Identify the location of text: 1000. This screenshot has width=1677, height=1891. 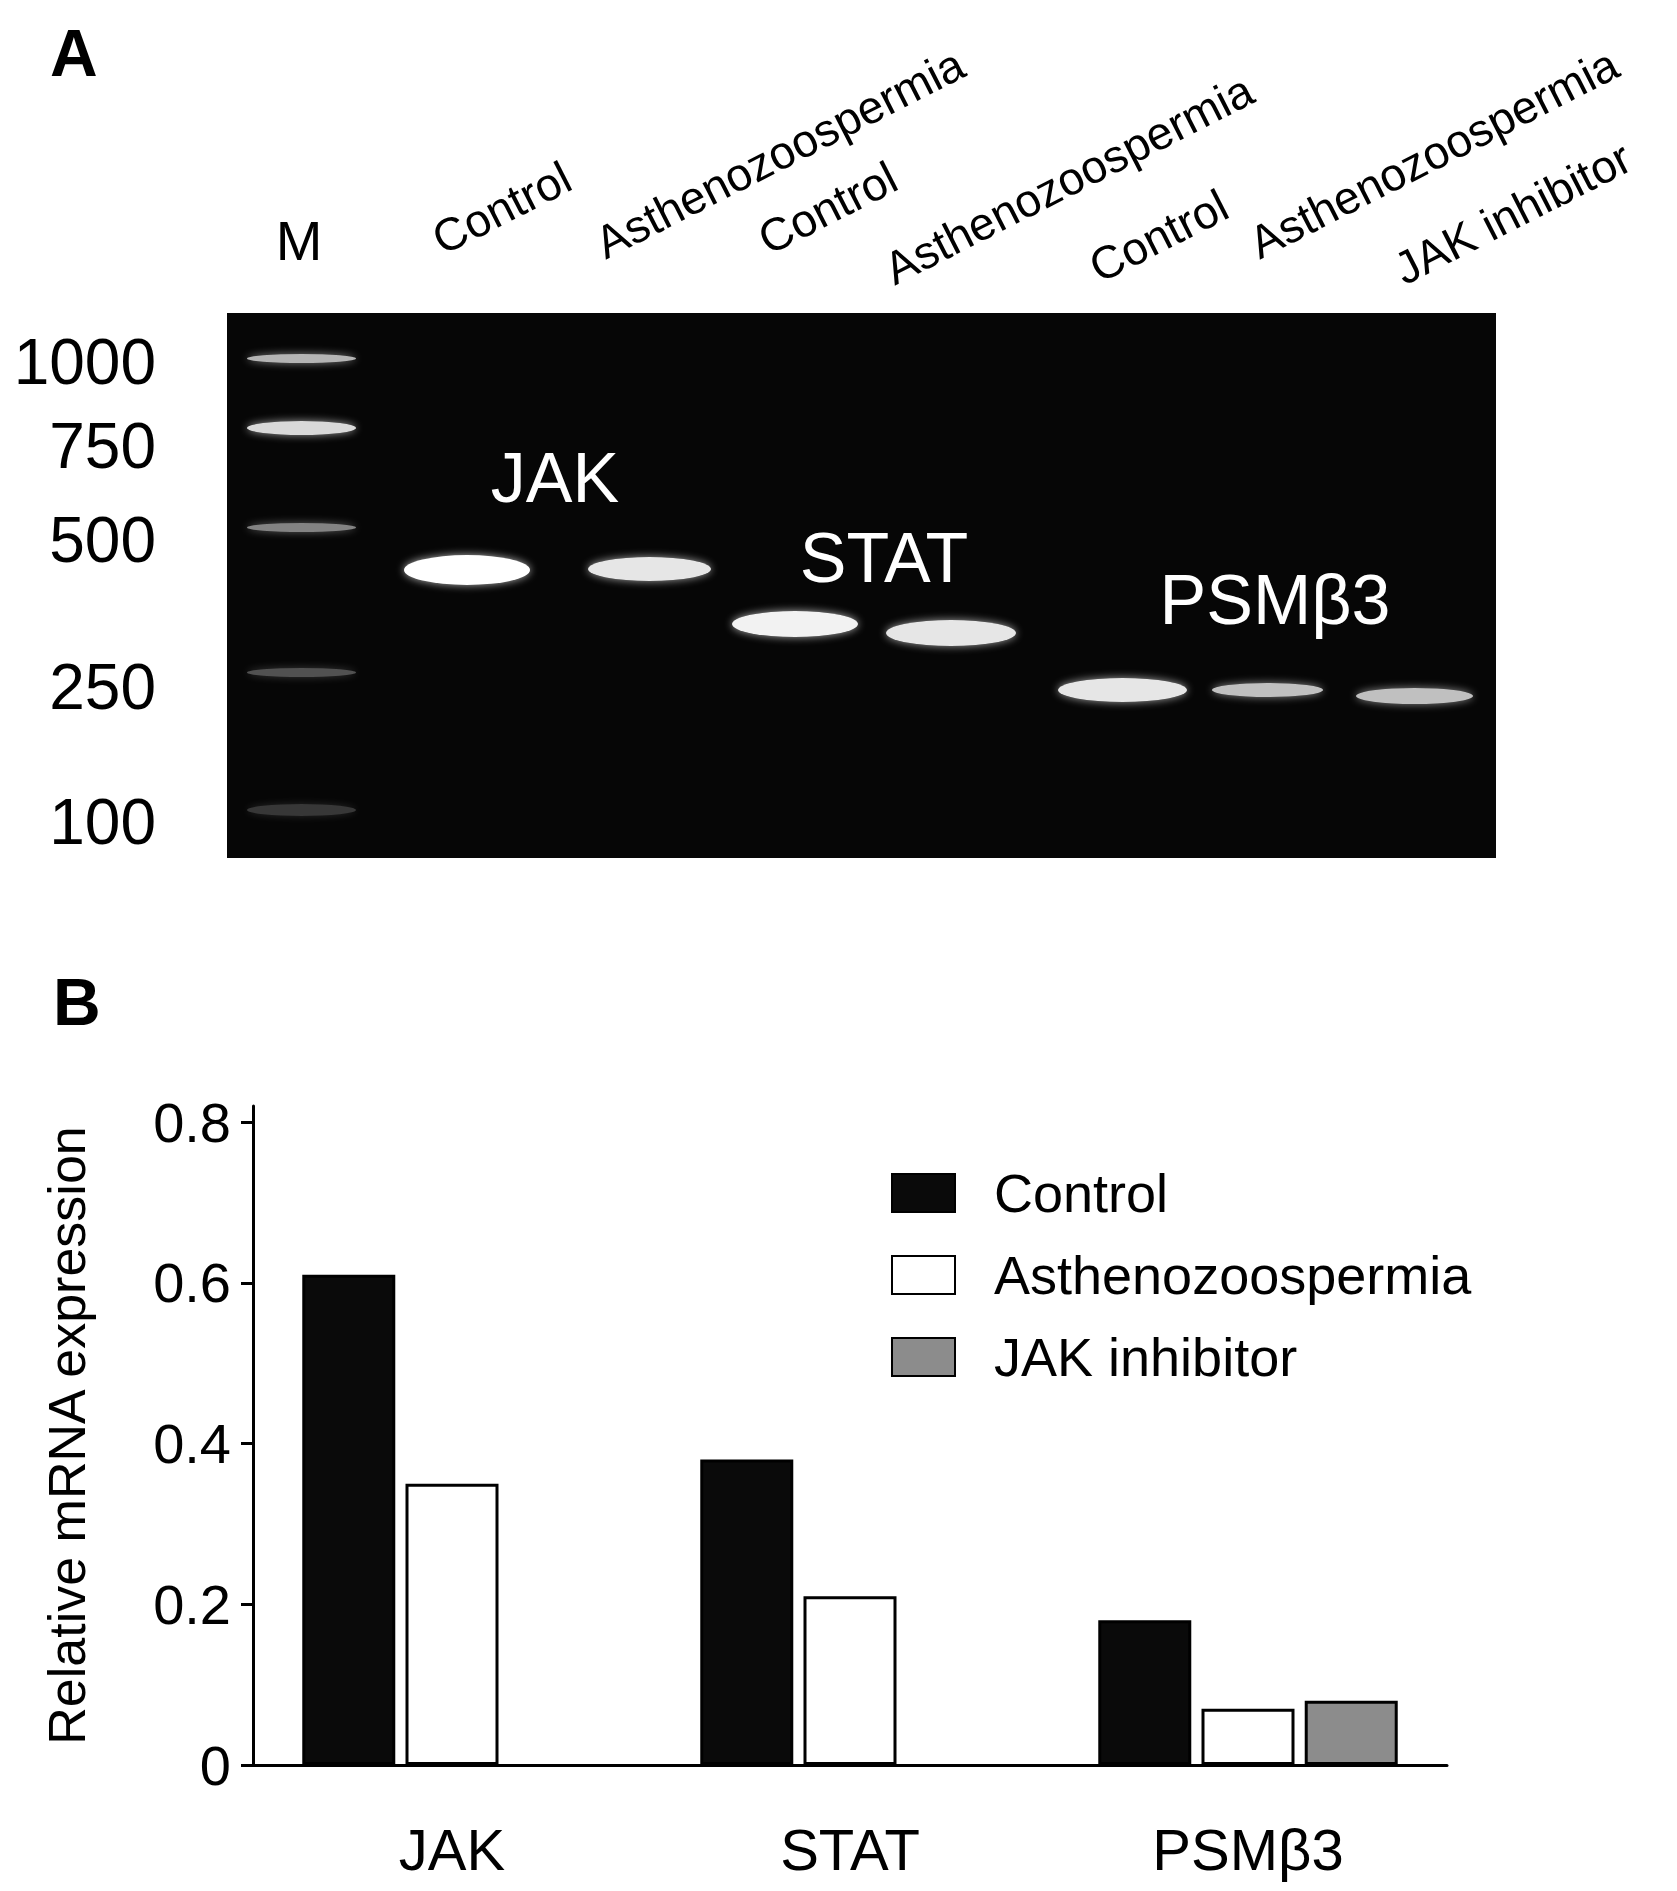
(84, 362).